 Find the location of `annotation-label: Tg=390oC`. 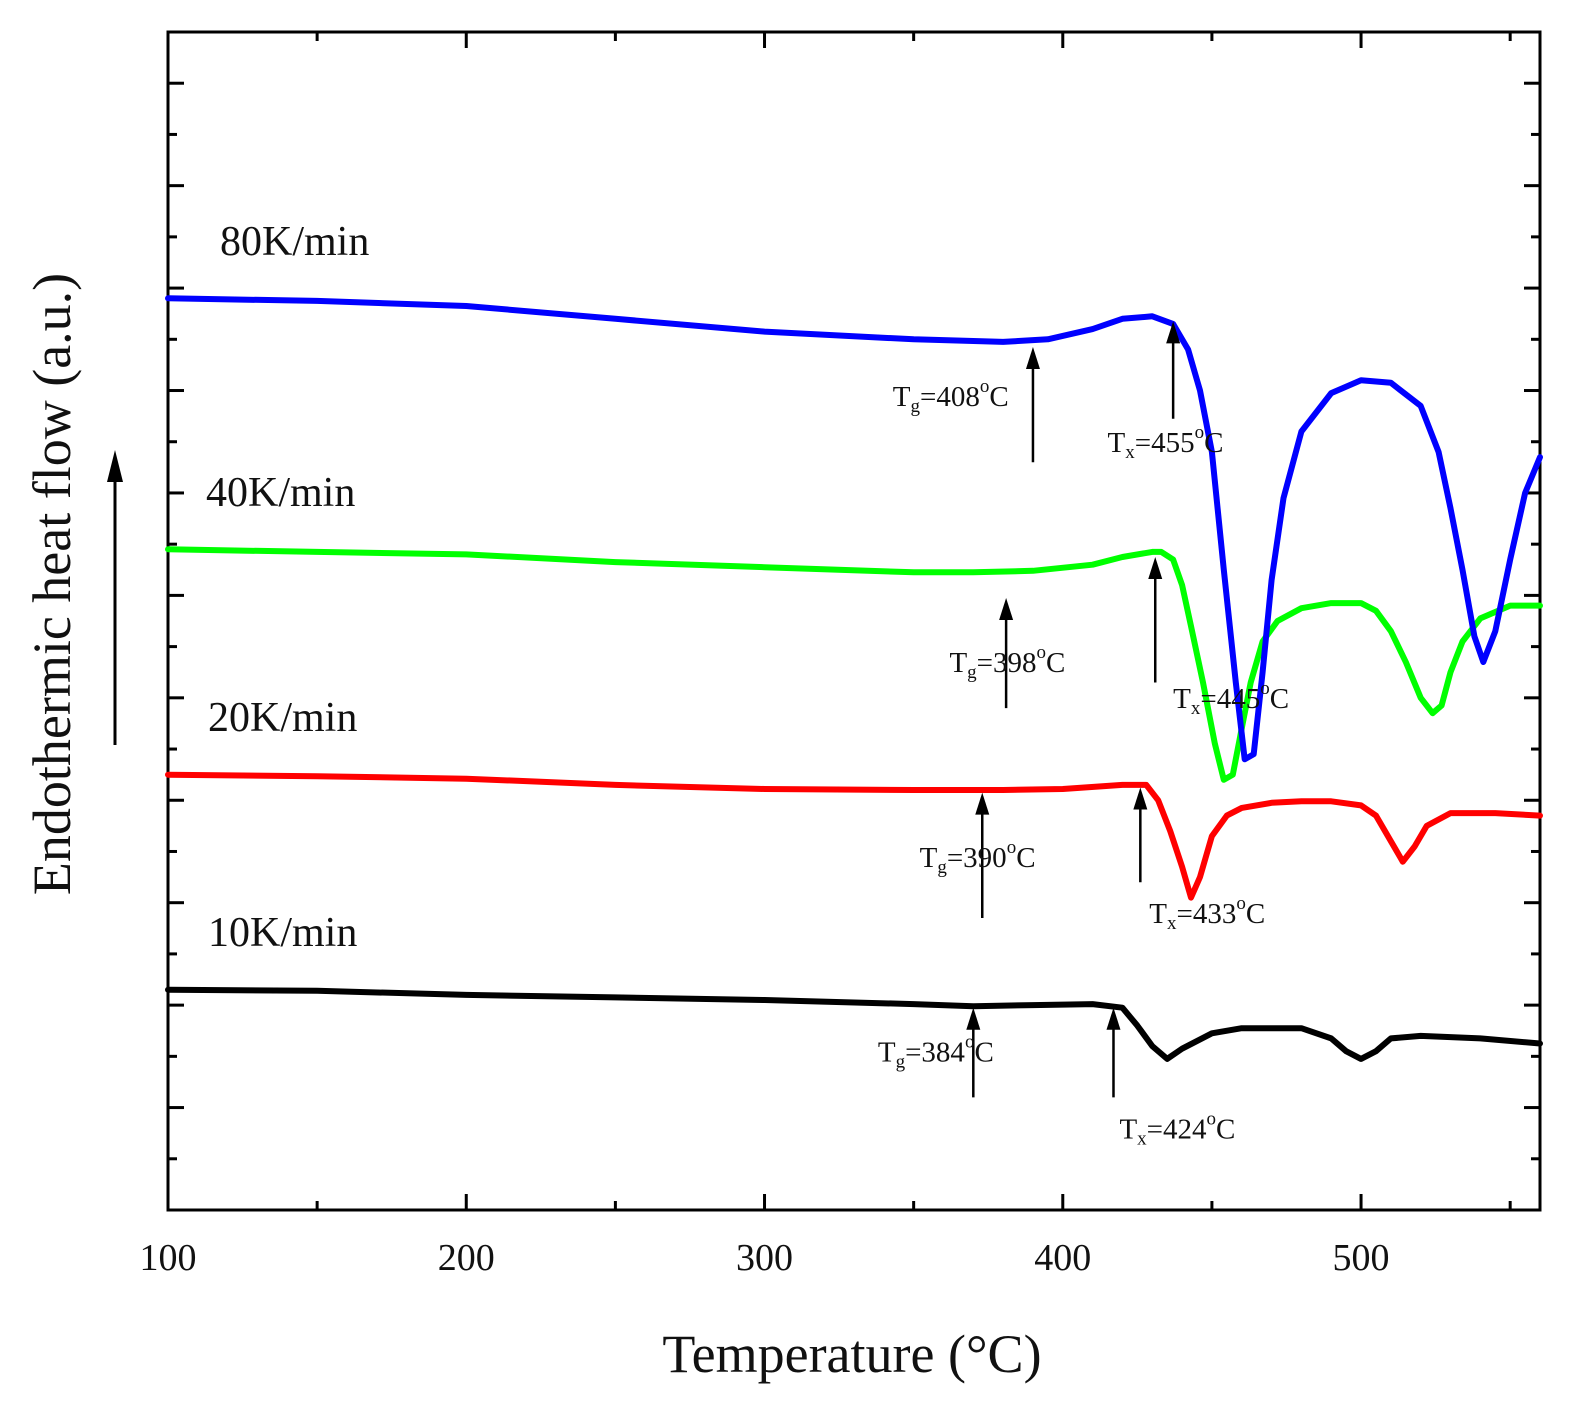

annotation-label: Tg=390oC is located at coordinates (978, 857).